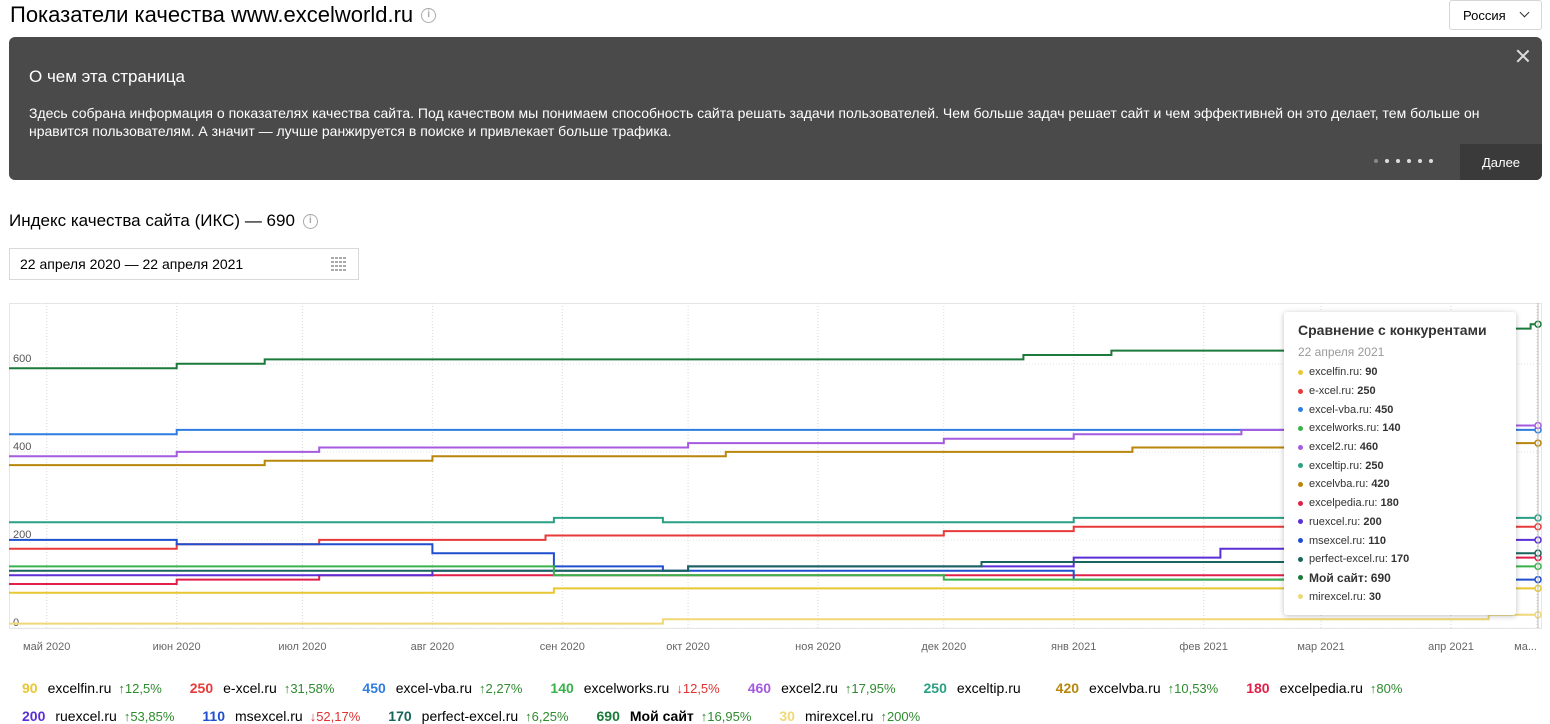 This screenshot has height=724, width=1550. Describe the element at coordinates (1392, 330) in the screenshot. I see `tooltip-title: Сравнение с конкурентами` at that location.